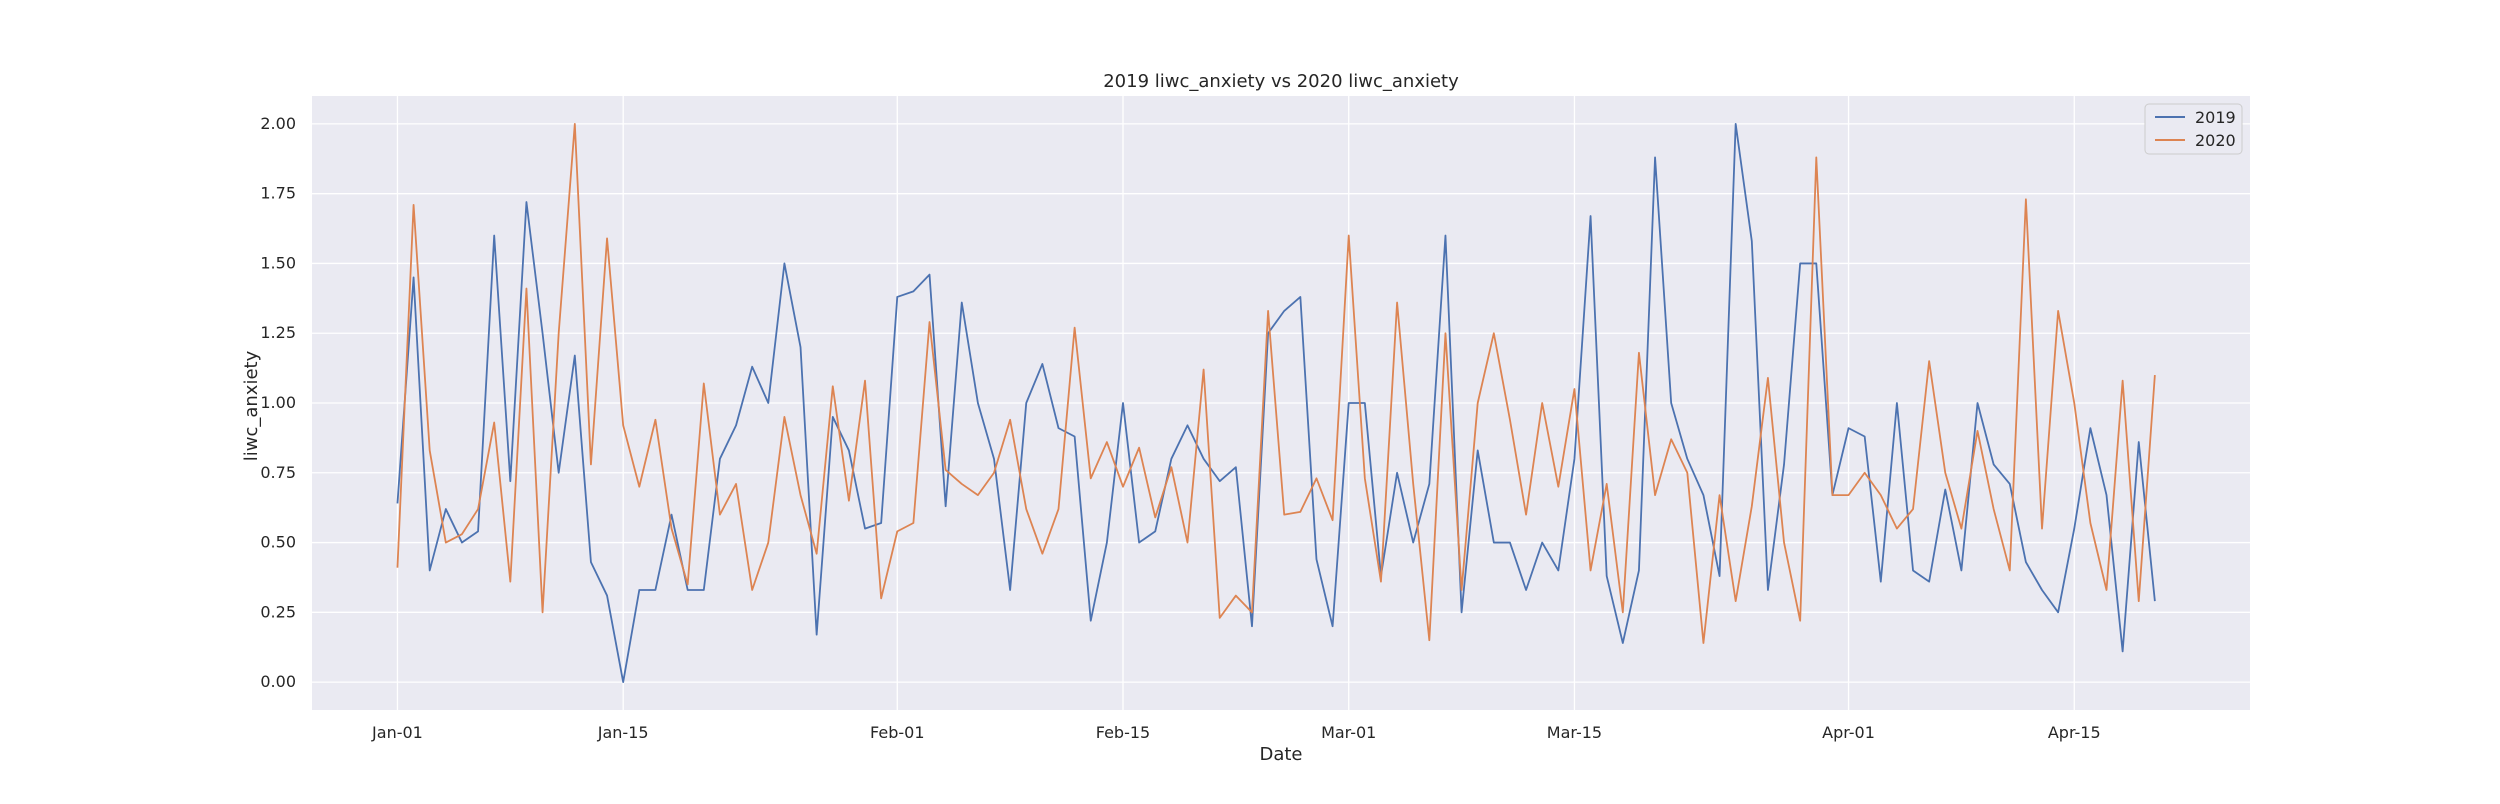 Image resolution: width=2500 pixels, height=804 pixels. What do you see at coordinates (278, 472) in the screenshot?
I see `y-tick-label: 0.75` at bounding box center [278, 472].